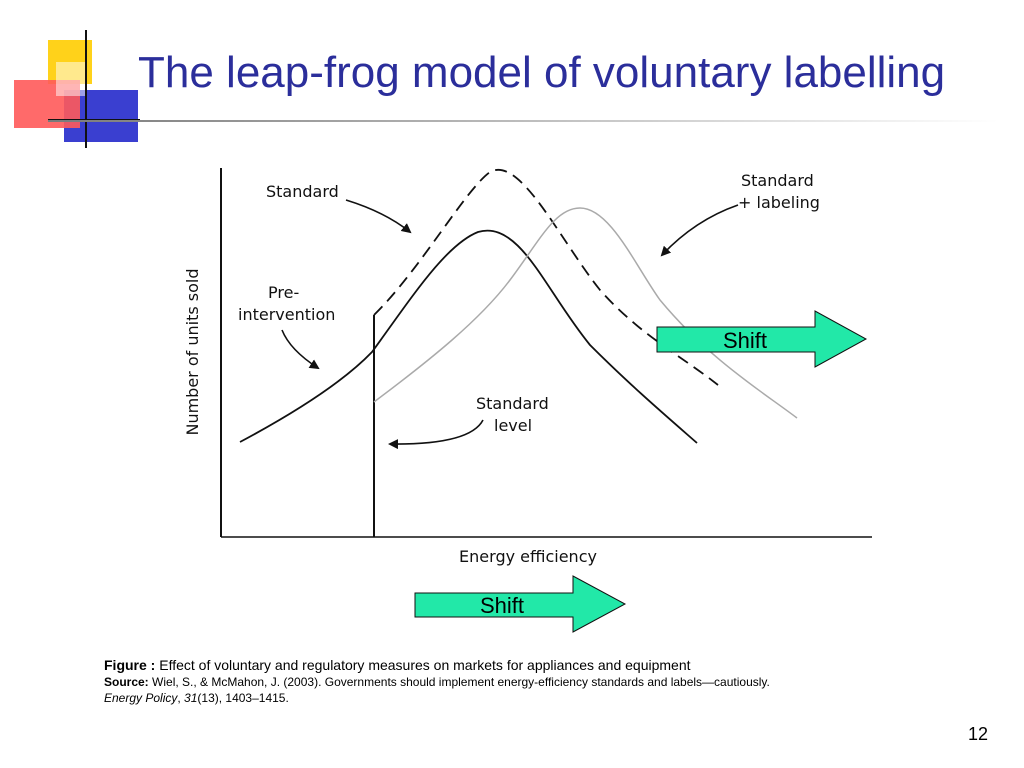  I want to click on pre-intervention-curve, so click(468, 336).